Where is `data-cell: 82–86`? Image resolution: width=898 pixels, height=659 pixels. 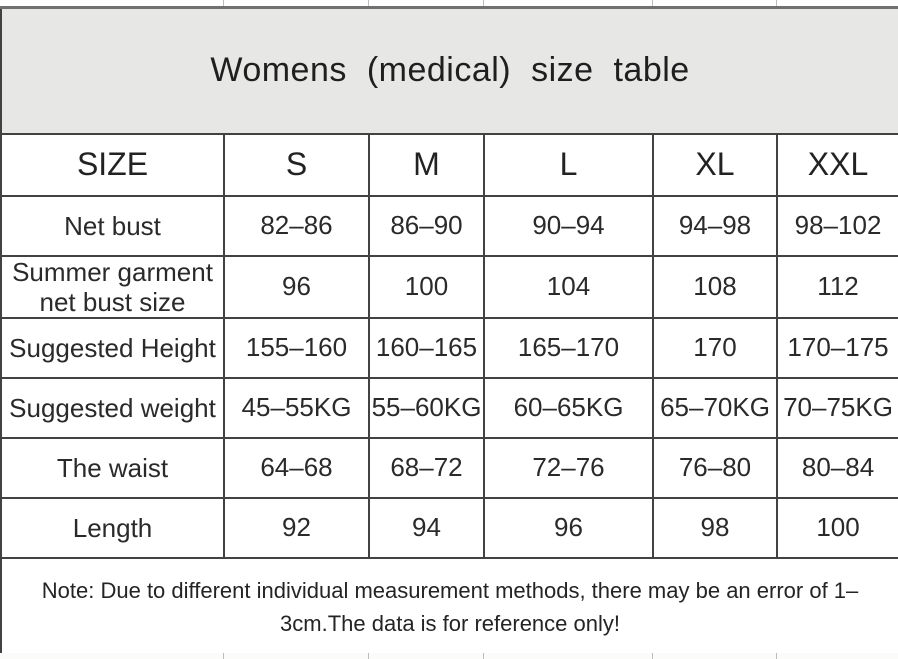 data-cell: 82–86 is located at coordinates (296, 225).